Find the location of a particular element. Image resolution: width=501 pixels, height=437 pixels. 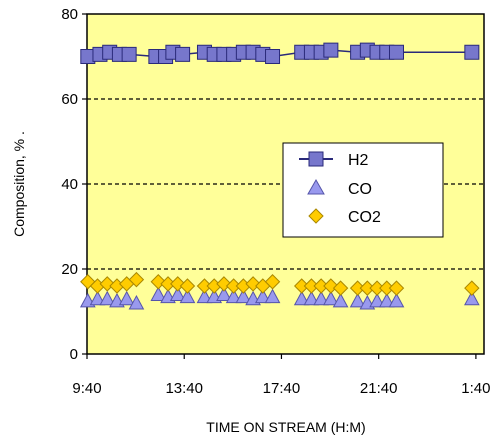

x-tick-label-0: 9:40 is located at coordinates (86, 388).